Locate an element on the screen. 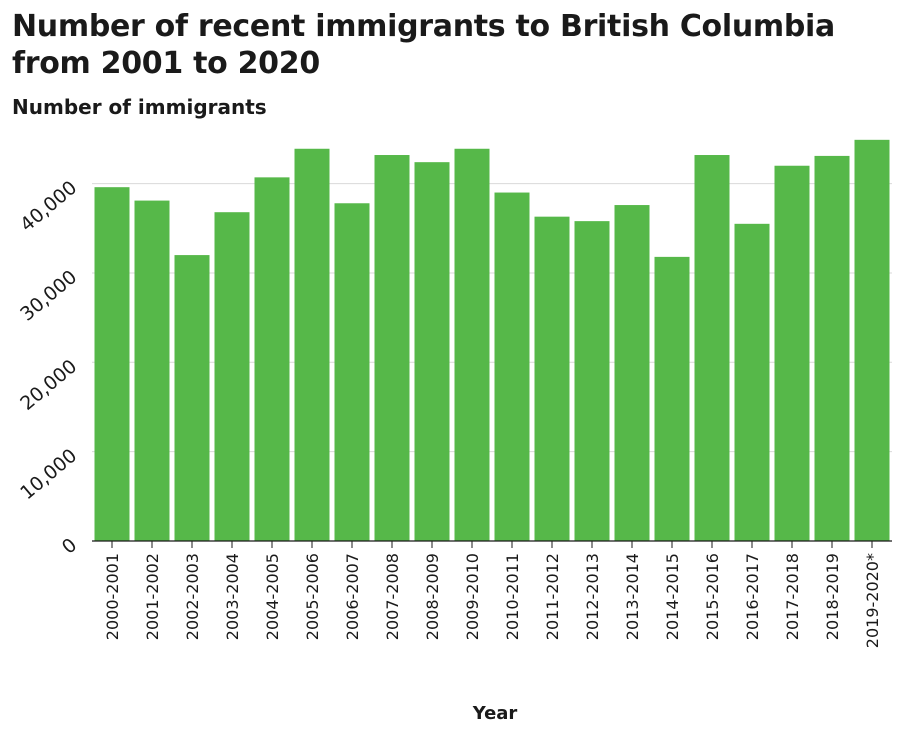 This screenshot has height=736, width=902. x-tick-label: 2018-2019 is located at coordinates (832, 596).